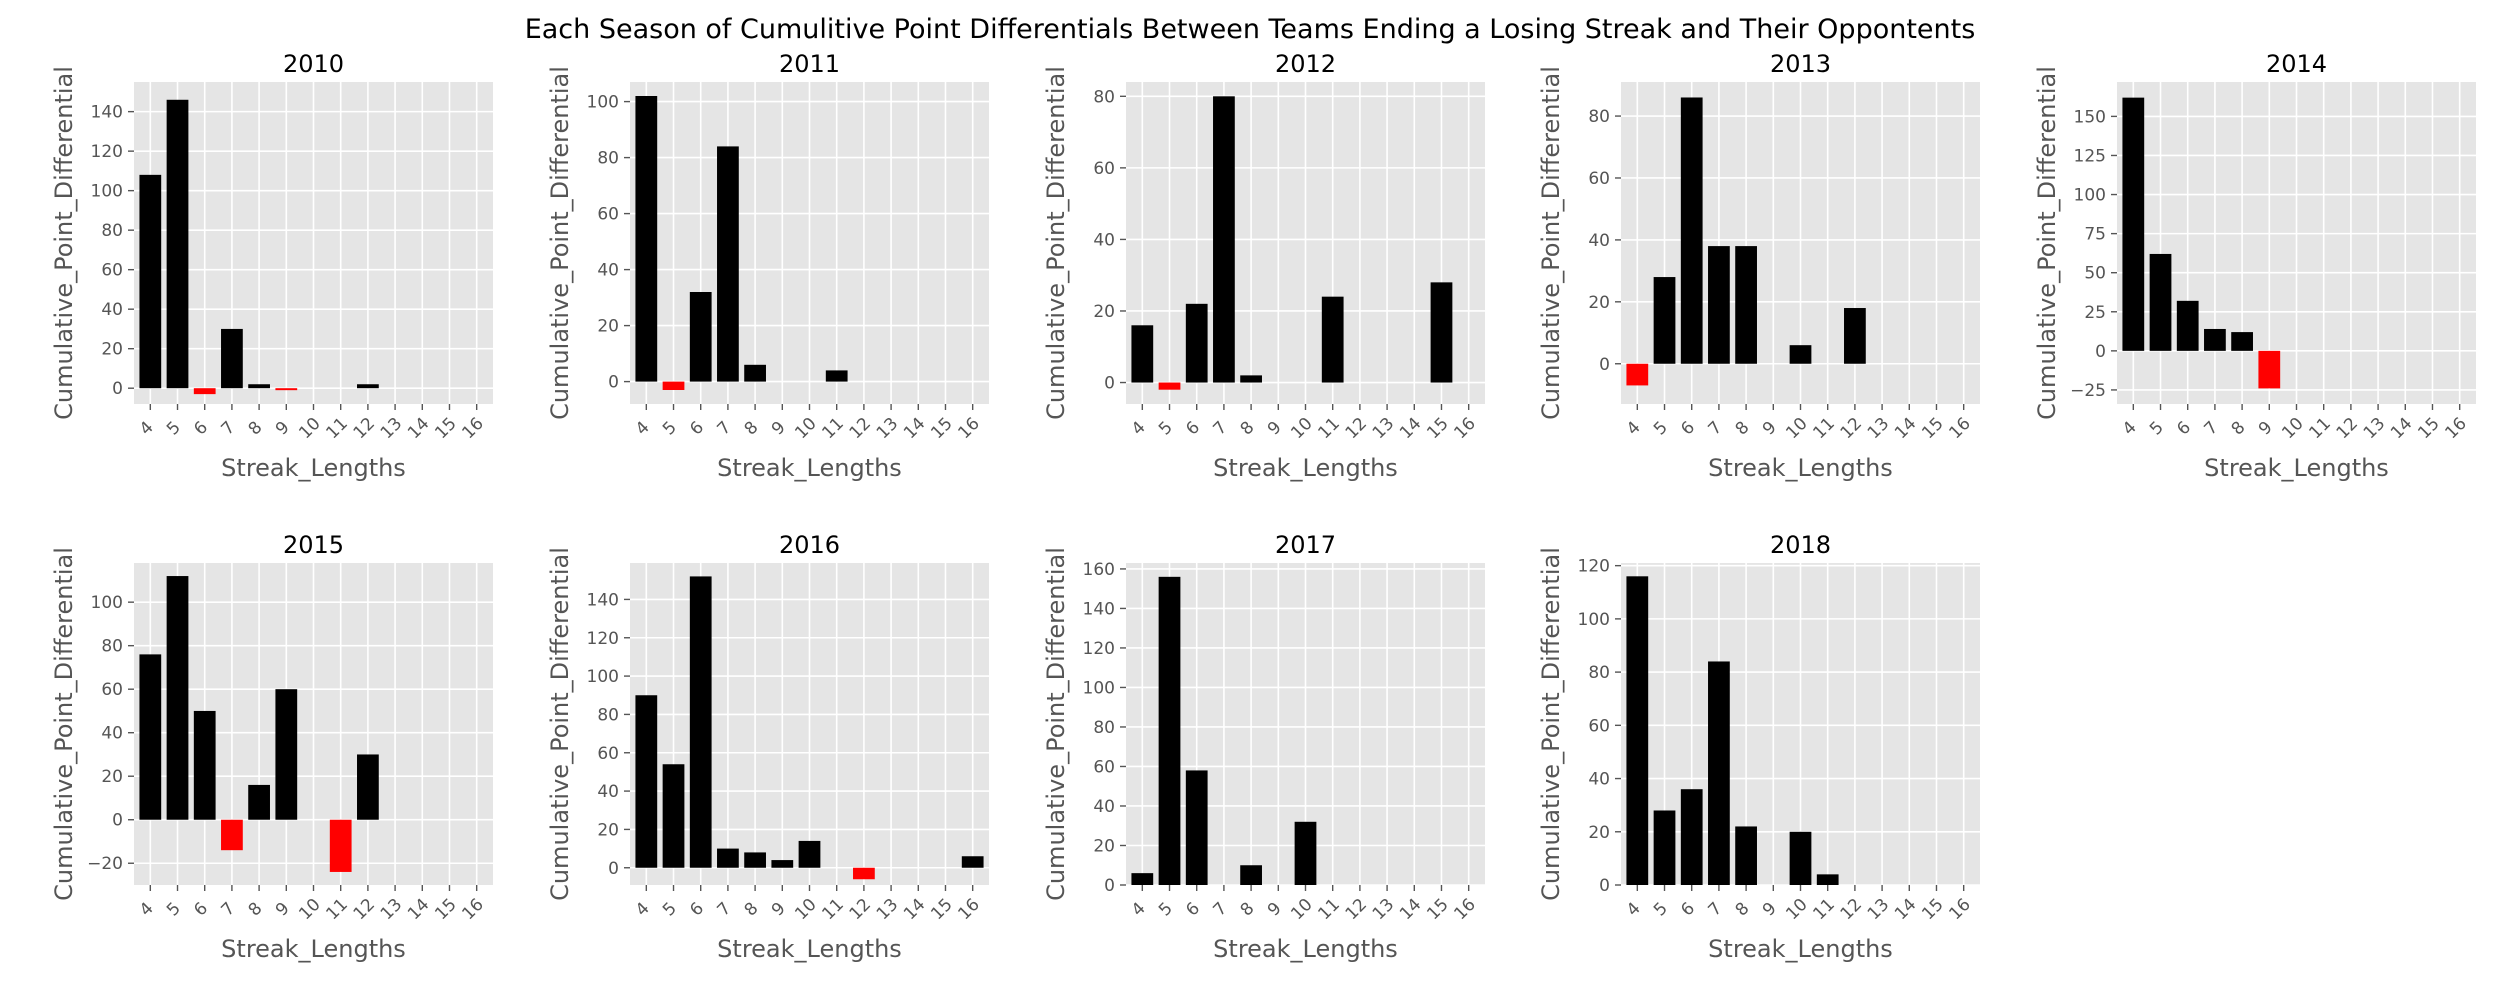  What do you see at coordinates (1594, 567) in the screenshot?
I see `y-tick-label: 120` at bounding box center [1594, 567].